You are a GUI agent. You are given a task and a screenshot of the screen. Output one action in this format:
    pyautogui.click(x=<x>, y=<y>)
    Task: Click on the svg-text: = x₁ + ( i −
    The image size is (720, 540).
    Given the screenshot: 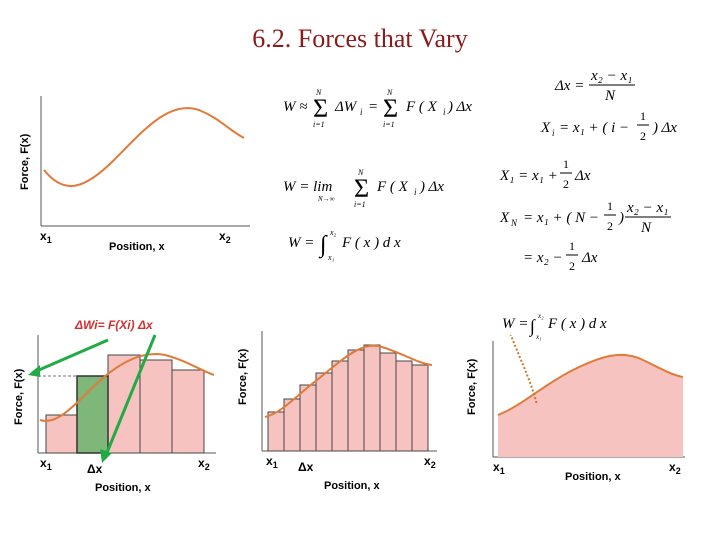 What is the action you would take?
    pyautogui.click(x=594, y=128)
    